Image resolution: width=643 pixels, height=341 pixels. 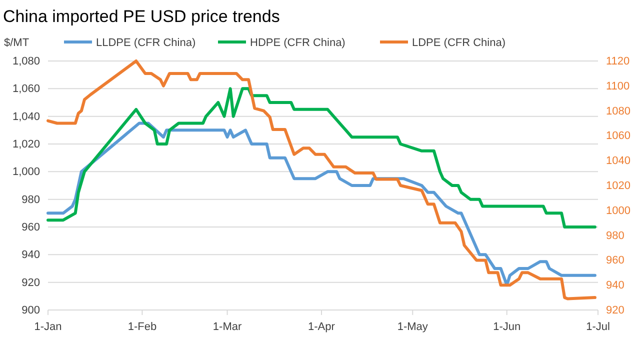 What do you see at coordinates (618, 136) in the screenshot?
I see `y2-tick-label: 1060` at bounding box center [618, 136].